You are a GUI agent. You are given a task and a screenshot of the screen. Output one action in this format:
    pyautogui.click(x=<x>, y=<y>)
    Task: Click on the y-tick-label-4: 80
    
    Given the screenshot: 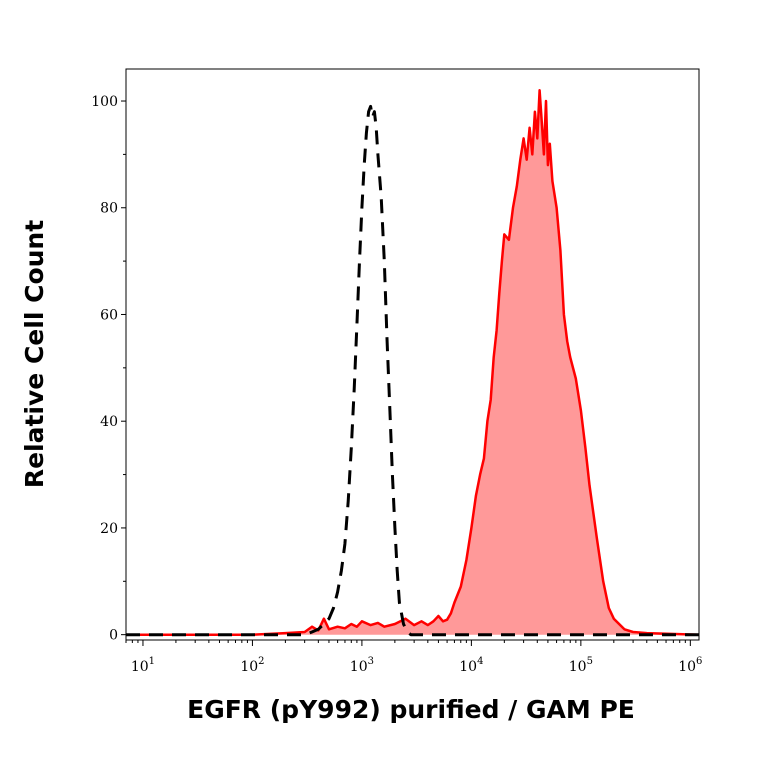 What is the action you would take?
    pyautogui.click(x=109, y=209)
    